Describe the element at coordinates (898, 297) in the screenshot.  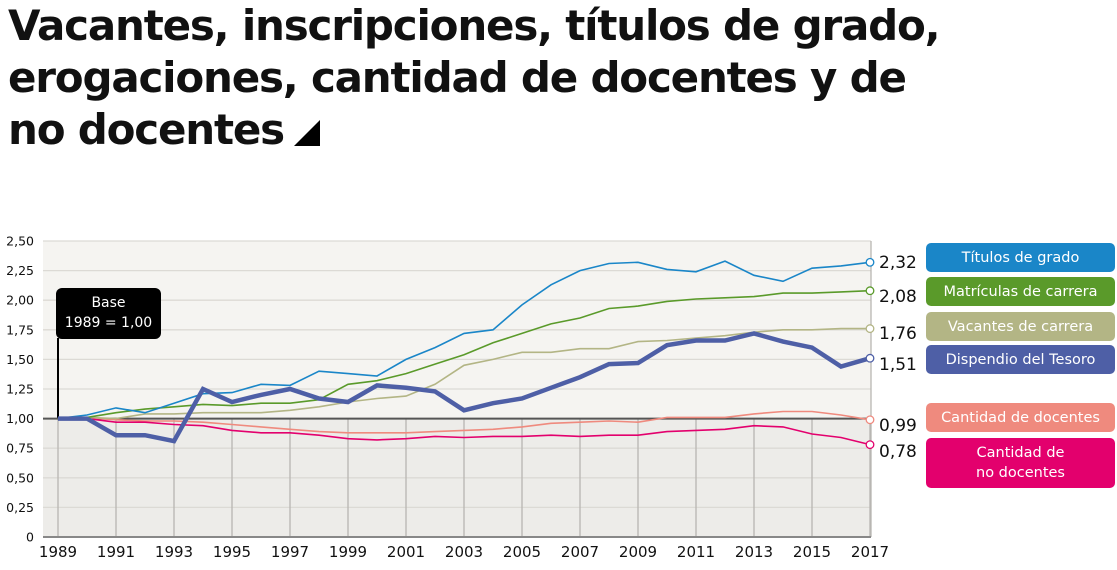
I see `end-value-label: 2,08` at that location.